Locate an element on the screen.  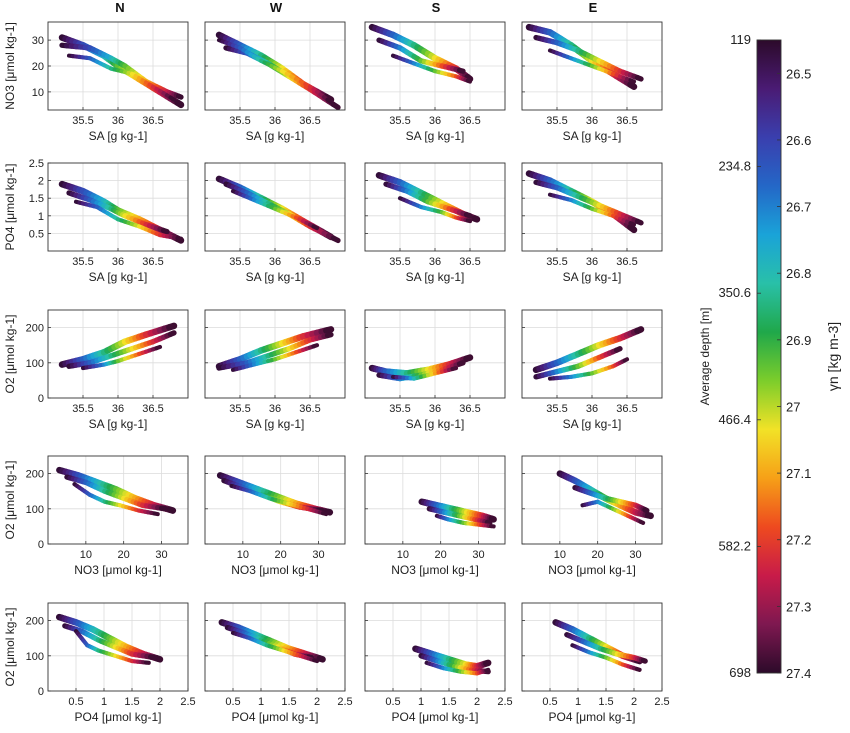
colorbar-right-tick-label: 26.8 is located at coordinates (798, 273).